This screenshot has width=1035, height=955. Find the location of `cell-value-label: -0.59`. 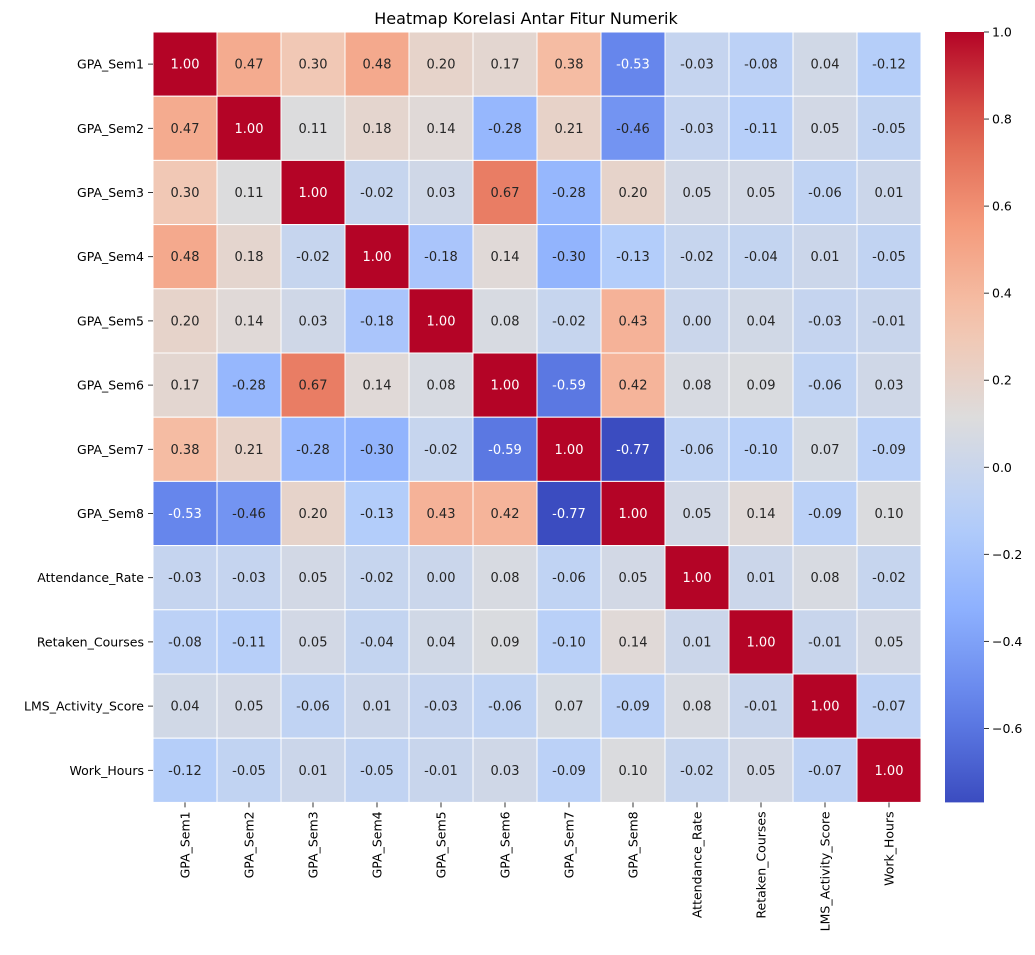

cell-value-label: -0.59 is located at coordinates (505, 450).